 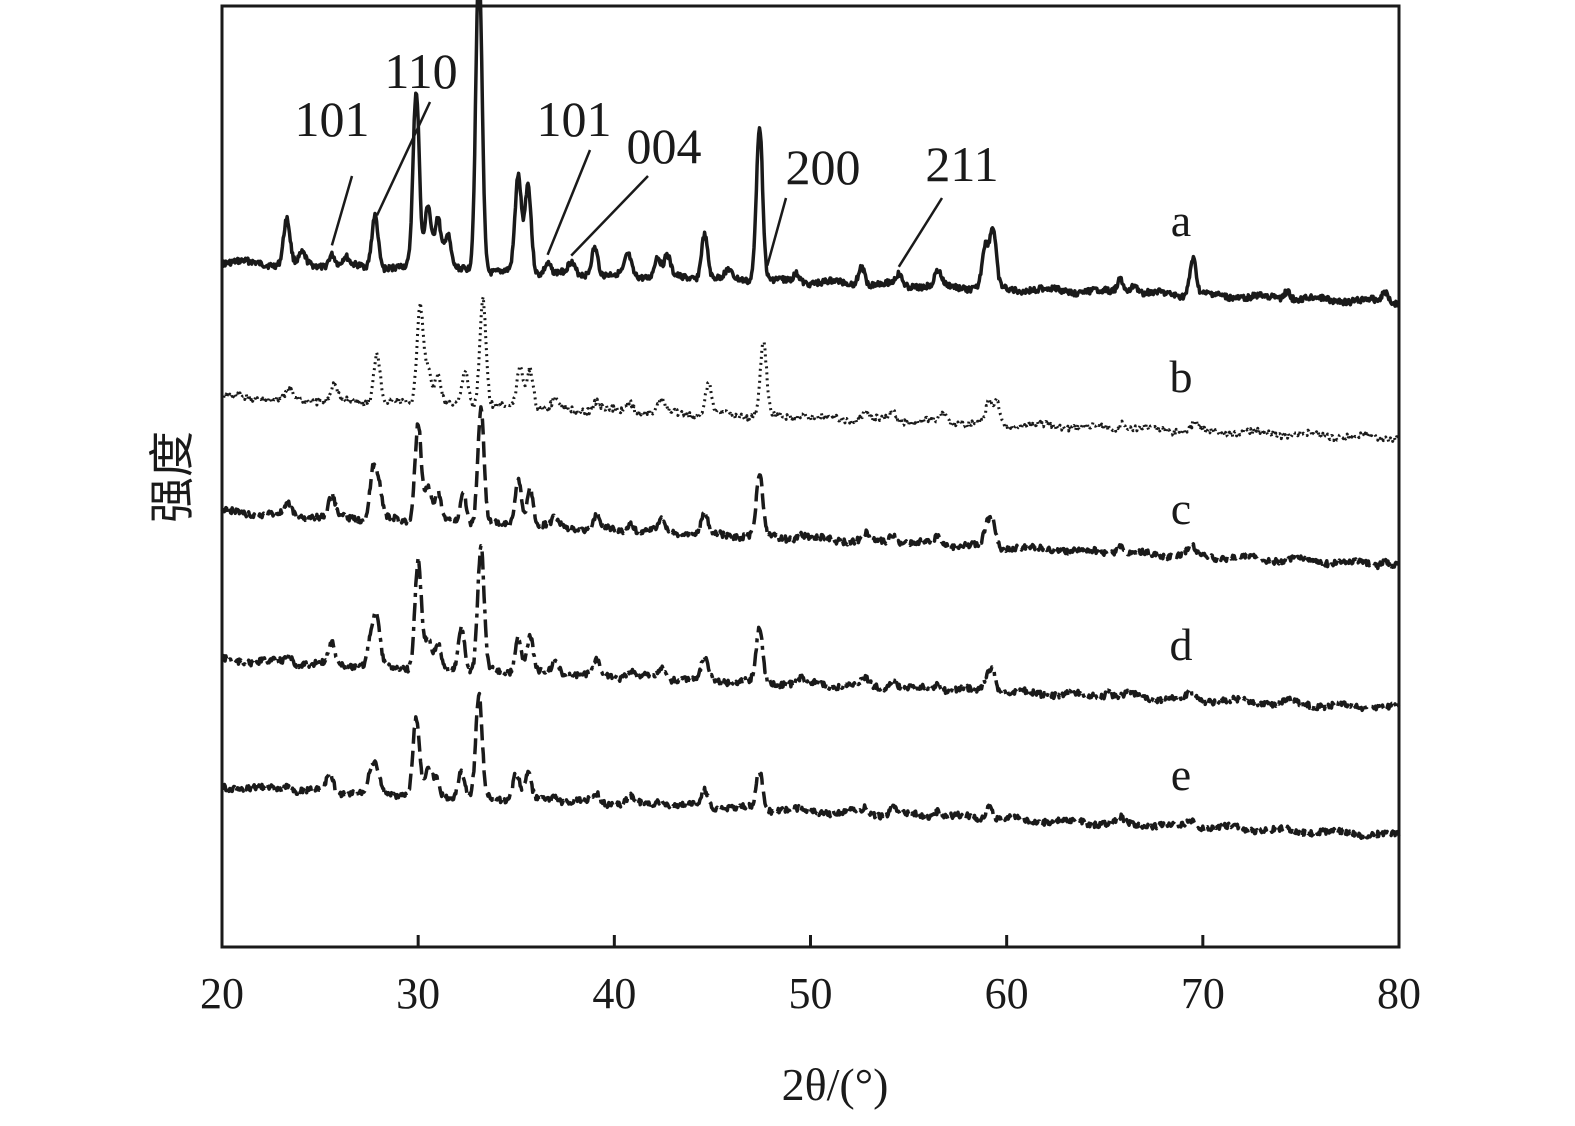 I want to click on series-line-b, so click(x=810, y=369).